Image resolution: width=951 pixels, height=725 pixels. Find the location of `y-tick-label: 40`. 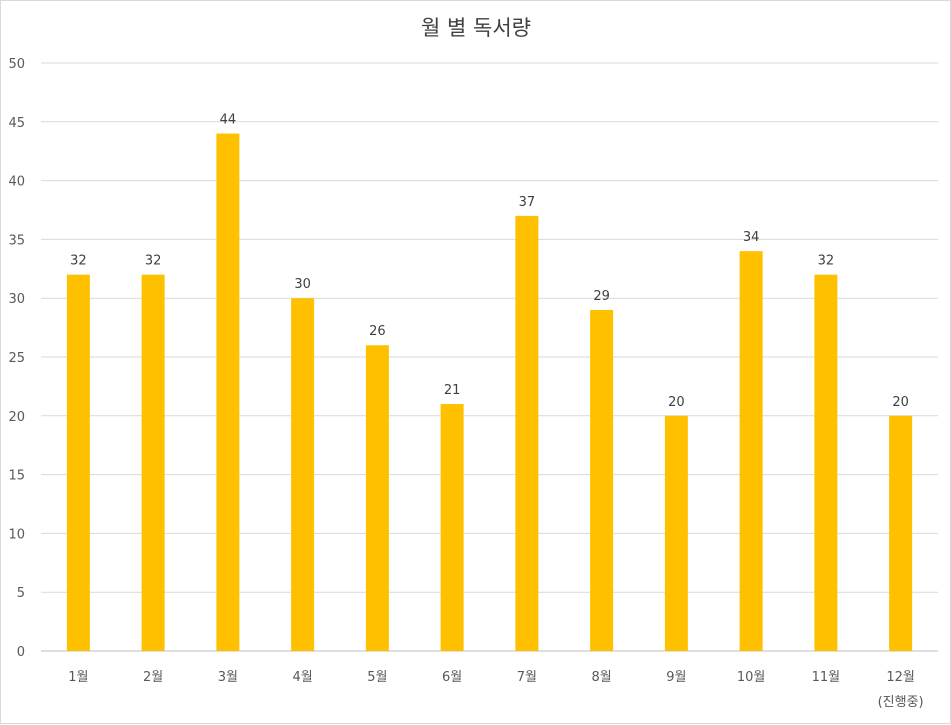

y-tick-label: 40 is located at coordinates (16, 182).